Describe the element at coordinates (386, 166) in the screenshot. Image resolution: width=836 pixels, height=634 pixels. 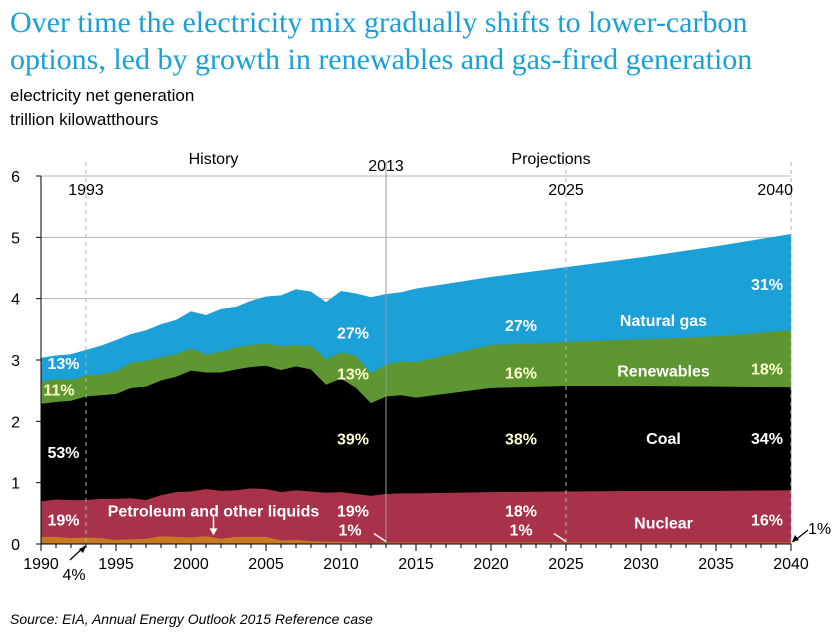
I see `marker-label-2013: 2013` at that location.